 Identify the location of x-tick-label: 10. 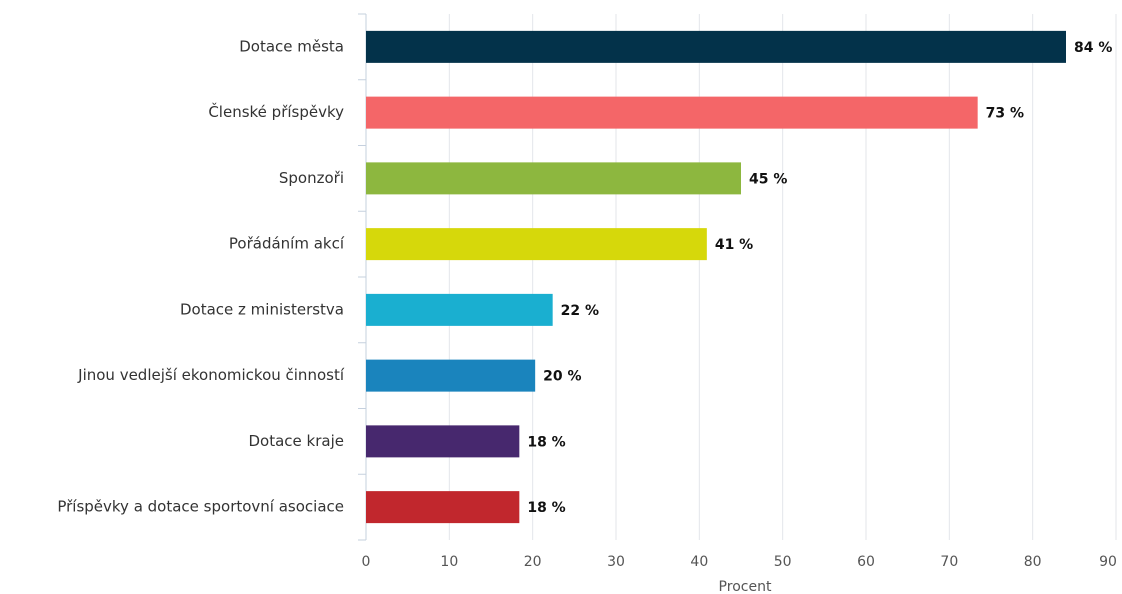
(449, 562).